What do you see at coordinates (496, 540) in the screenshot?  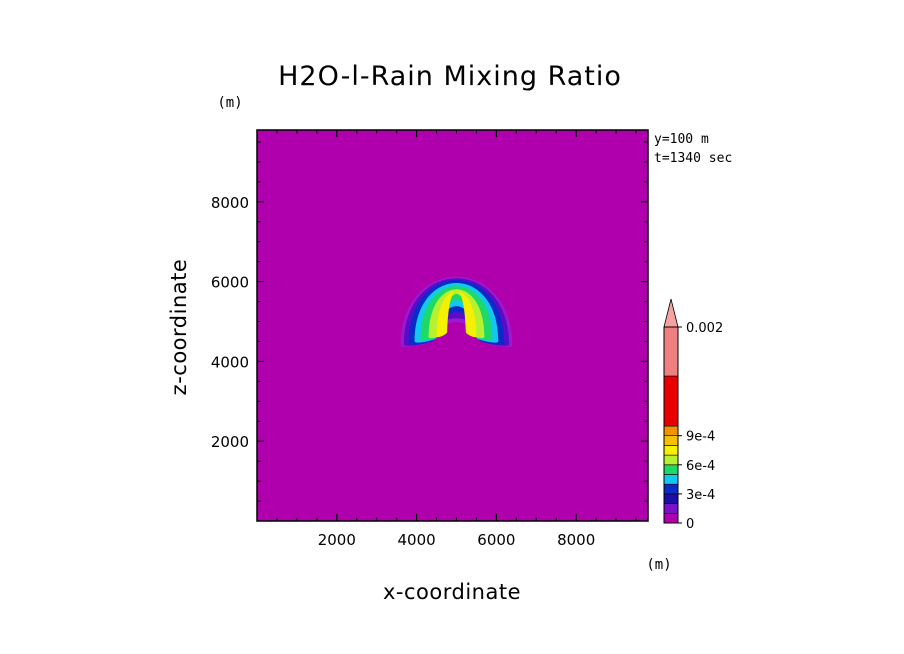 I see `x-tick-label: 6000` at bounding box center [496, 540].